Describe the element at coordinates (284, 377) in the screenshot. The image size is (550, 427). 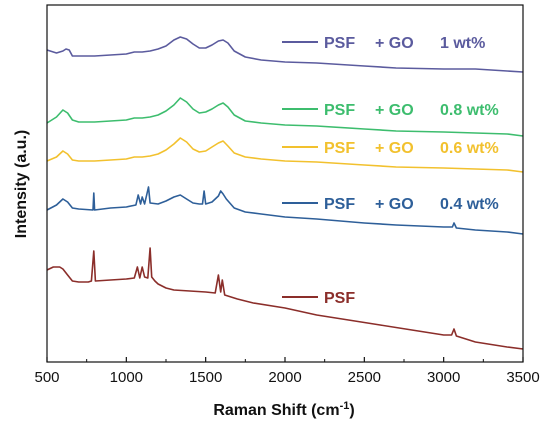
I see `x-tick-label: 2000` at that location.